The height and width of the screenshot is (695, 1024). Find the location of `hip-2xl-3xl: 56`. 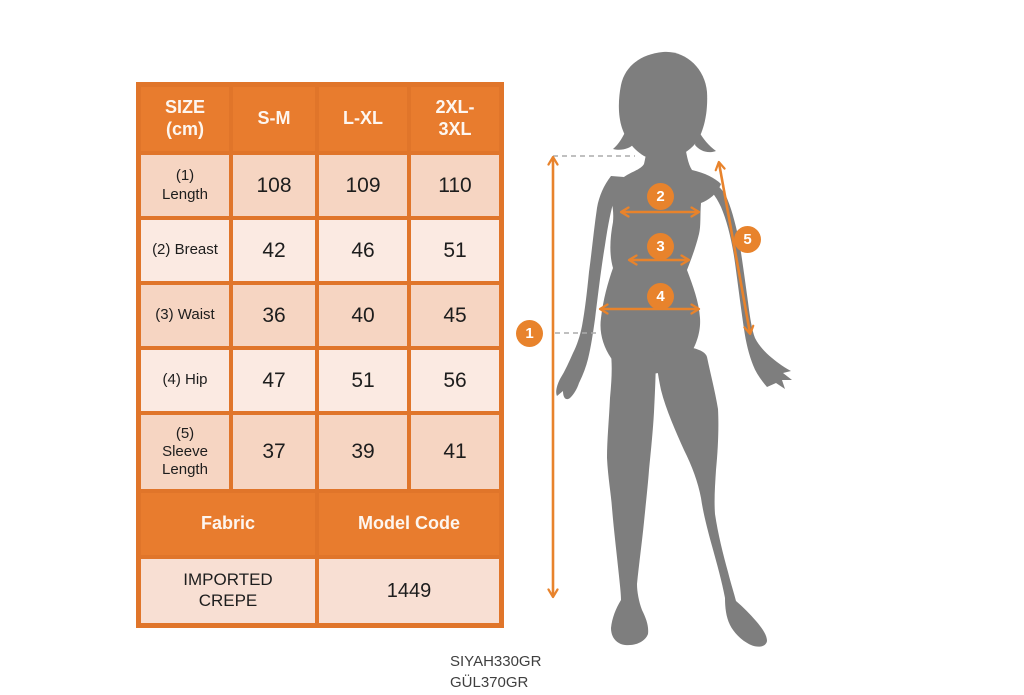

hip-2xl-3xl: 56 is located at coordinates (455, 380).